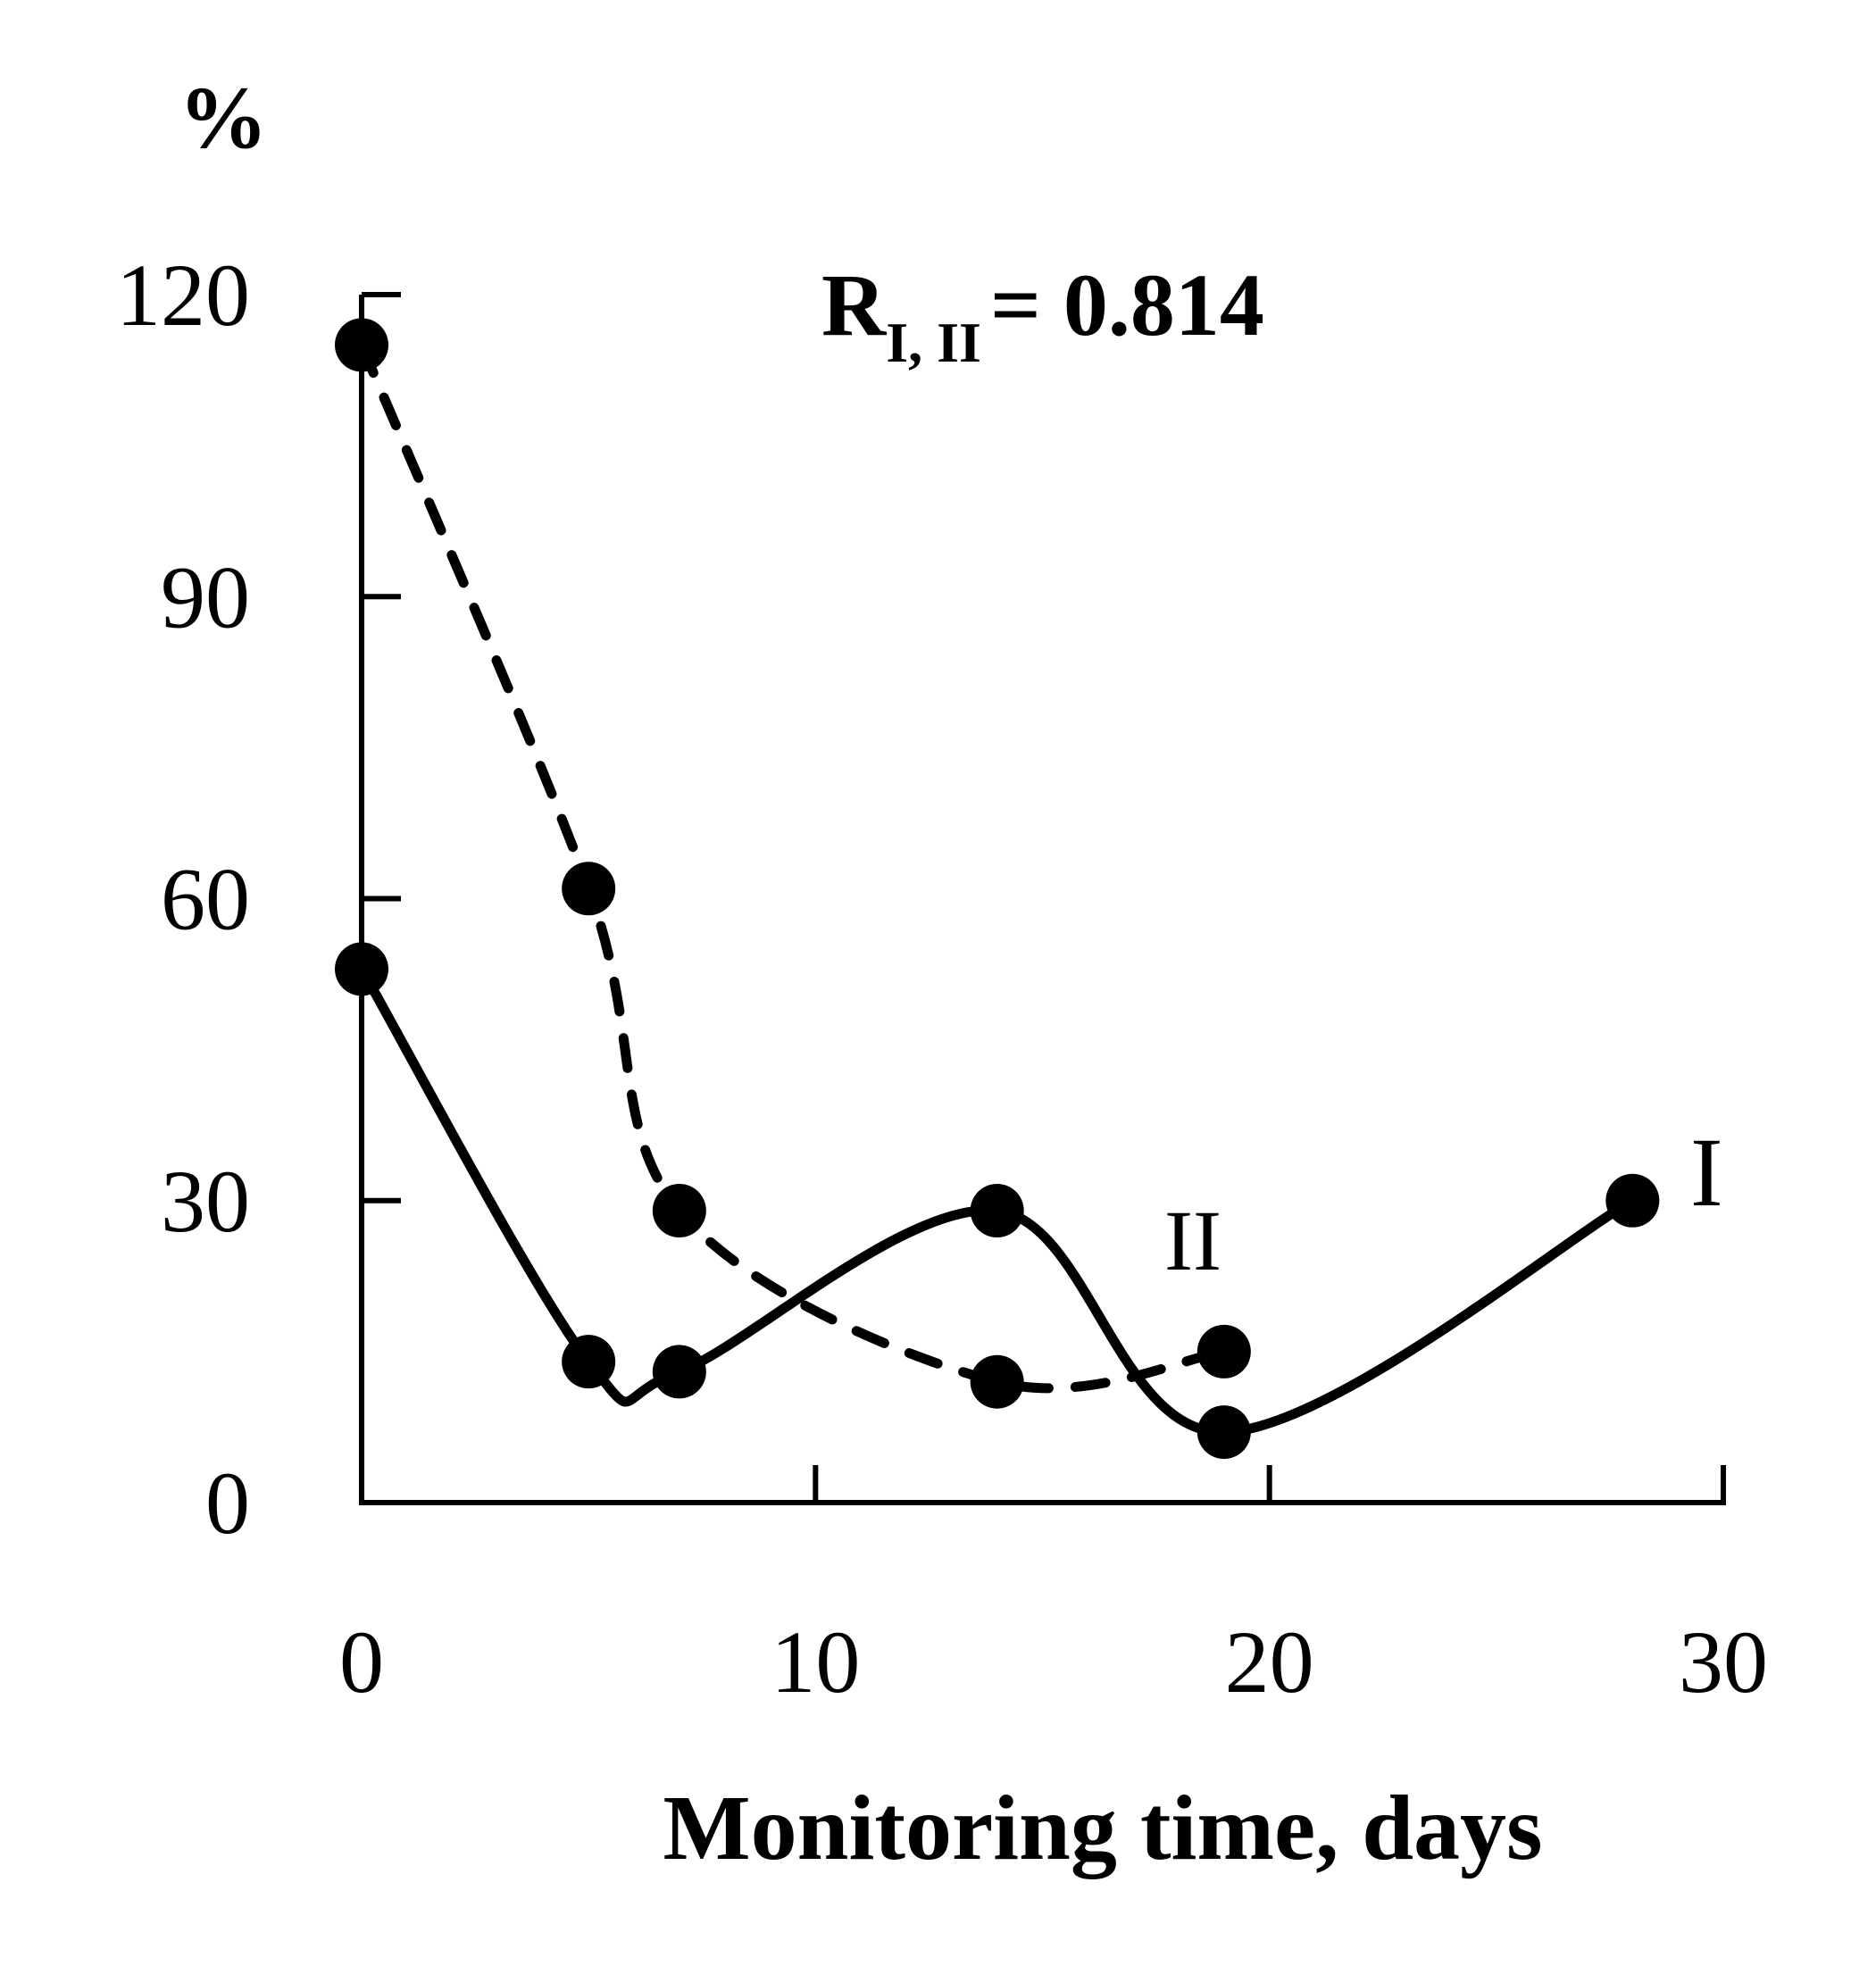  What do you see at coordinates (1102, 1828) in the screenshot?
I see `x-axis-label: Monitoring time, days` at bounding box center [1102, 1828].